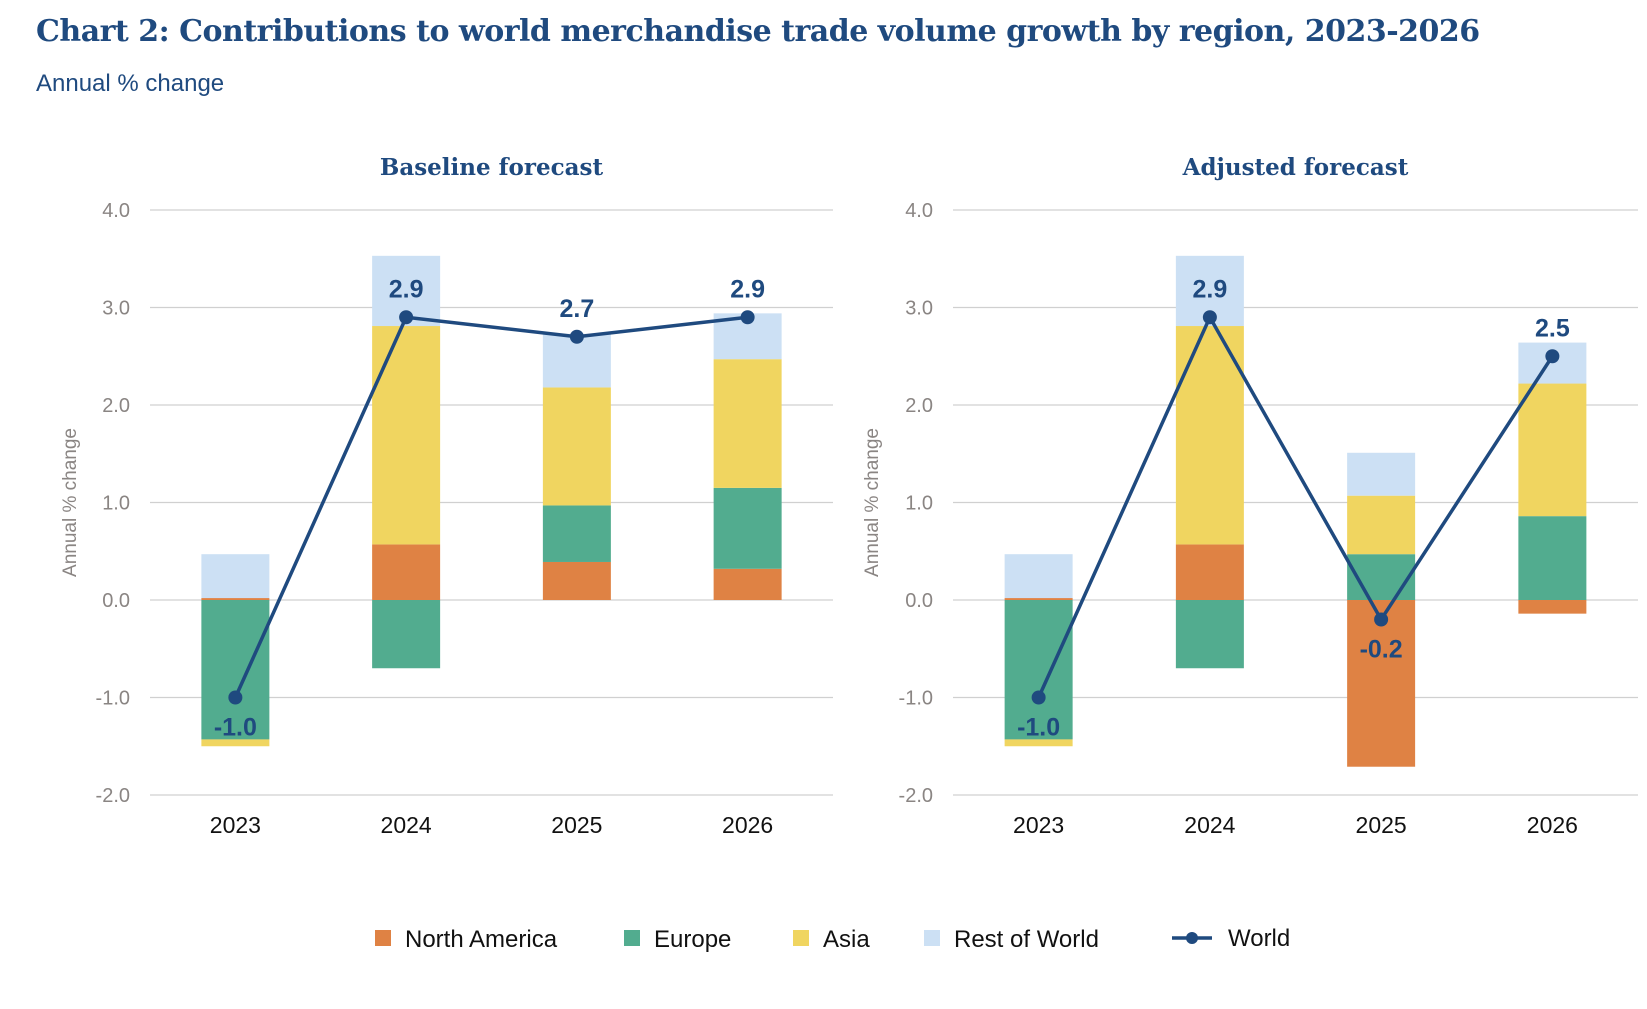  What do you see at coordinates (1295, 167) in the screenshot?
I see `panel-title: Adjusted forecast` at bounding box center [1295, 167].